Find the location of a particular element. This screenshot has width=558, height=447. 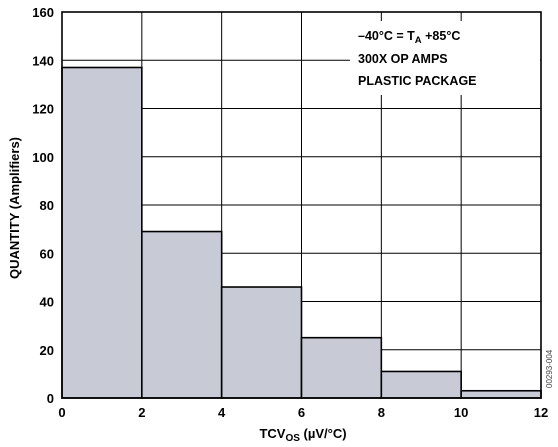

y-tick-label: 80 is located at coordinates (47, 205).